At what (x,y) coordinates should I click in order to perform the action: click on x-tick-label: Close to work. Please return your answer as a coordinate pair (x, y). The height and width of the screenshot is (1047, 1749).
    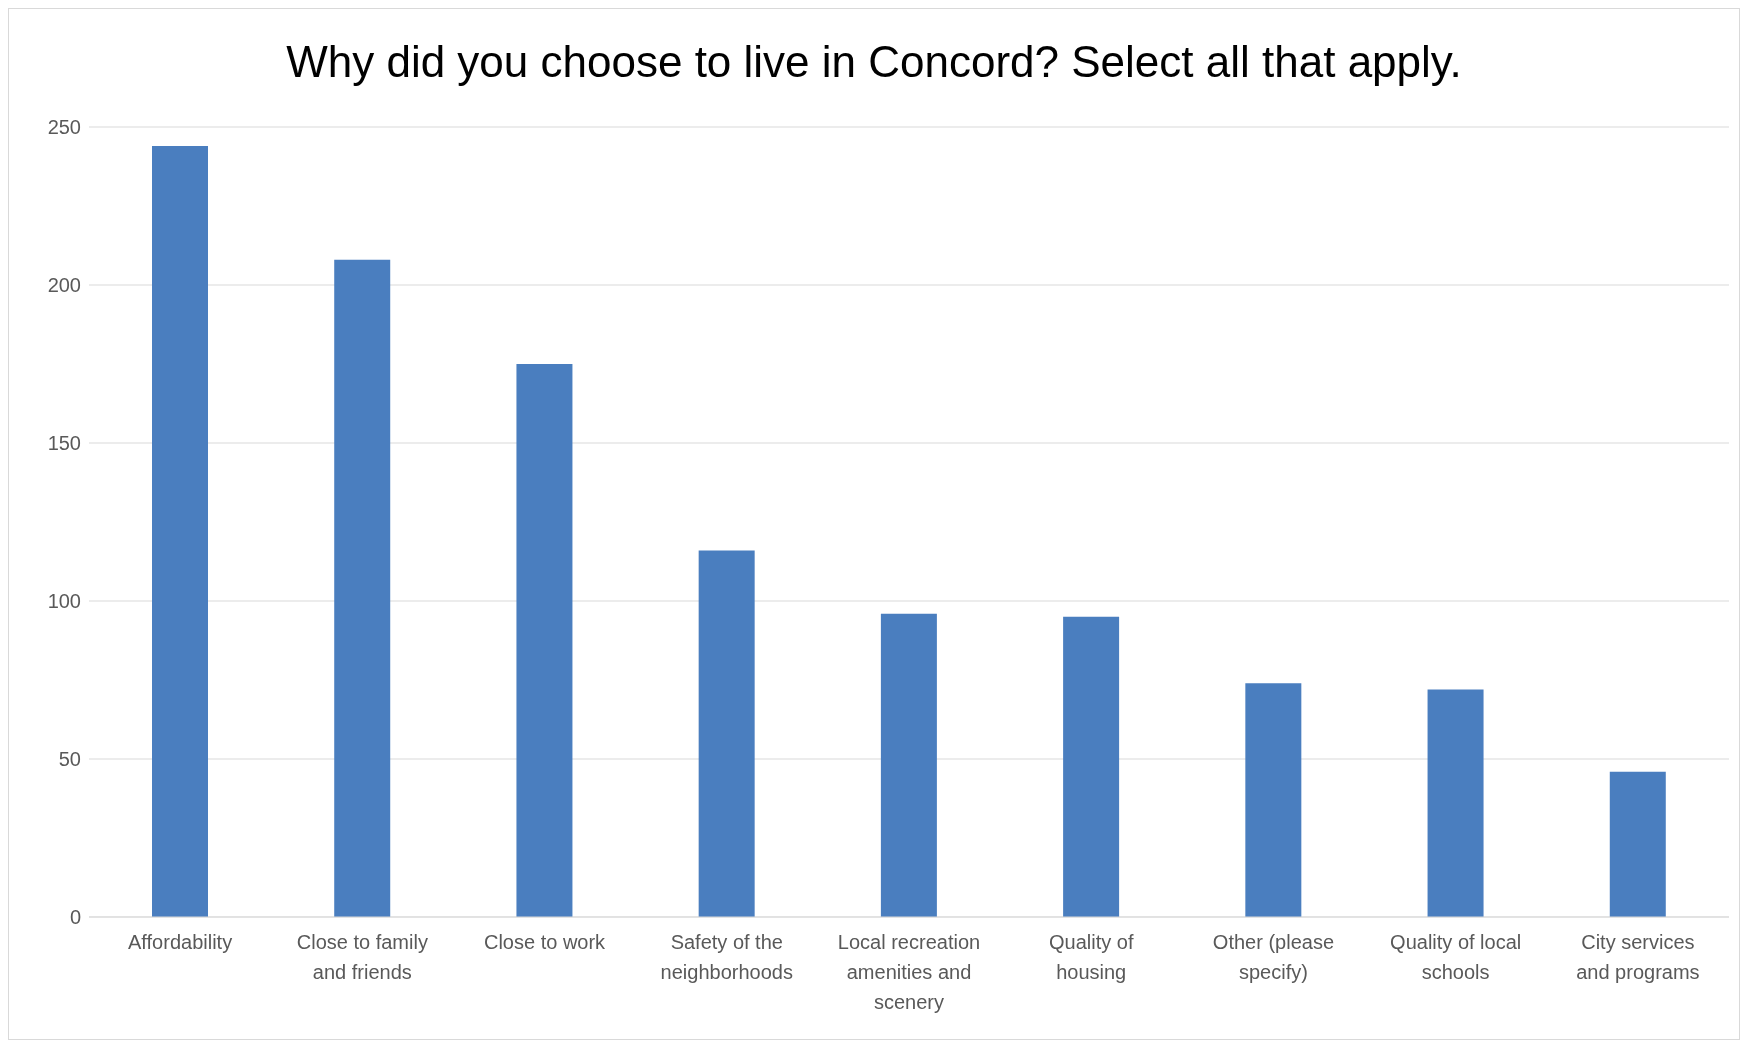
    Looking at the image, I should click on (545, 942).